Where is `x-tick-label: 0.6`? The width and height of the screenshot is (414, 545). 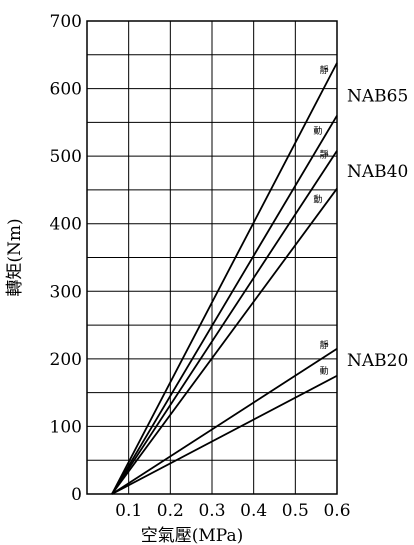
x-tick-label: 0.6 is located at coordinates (336, 511).